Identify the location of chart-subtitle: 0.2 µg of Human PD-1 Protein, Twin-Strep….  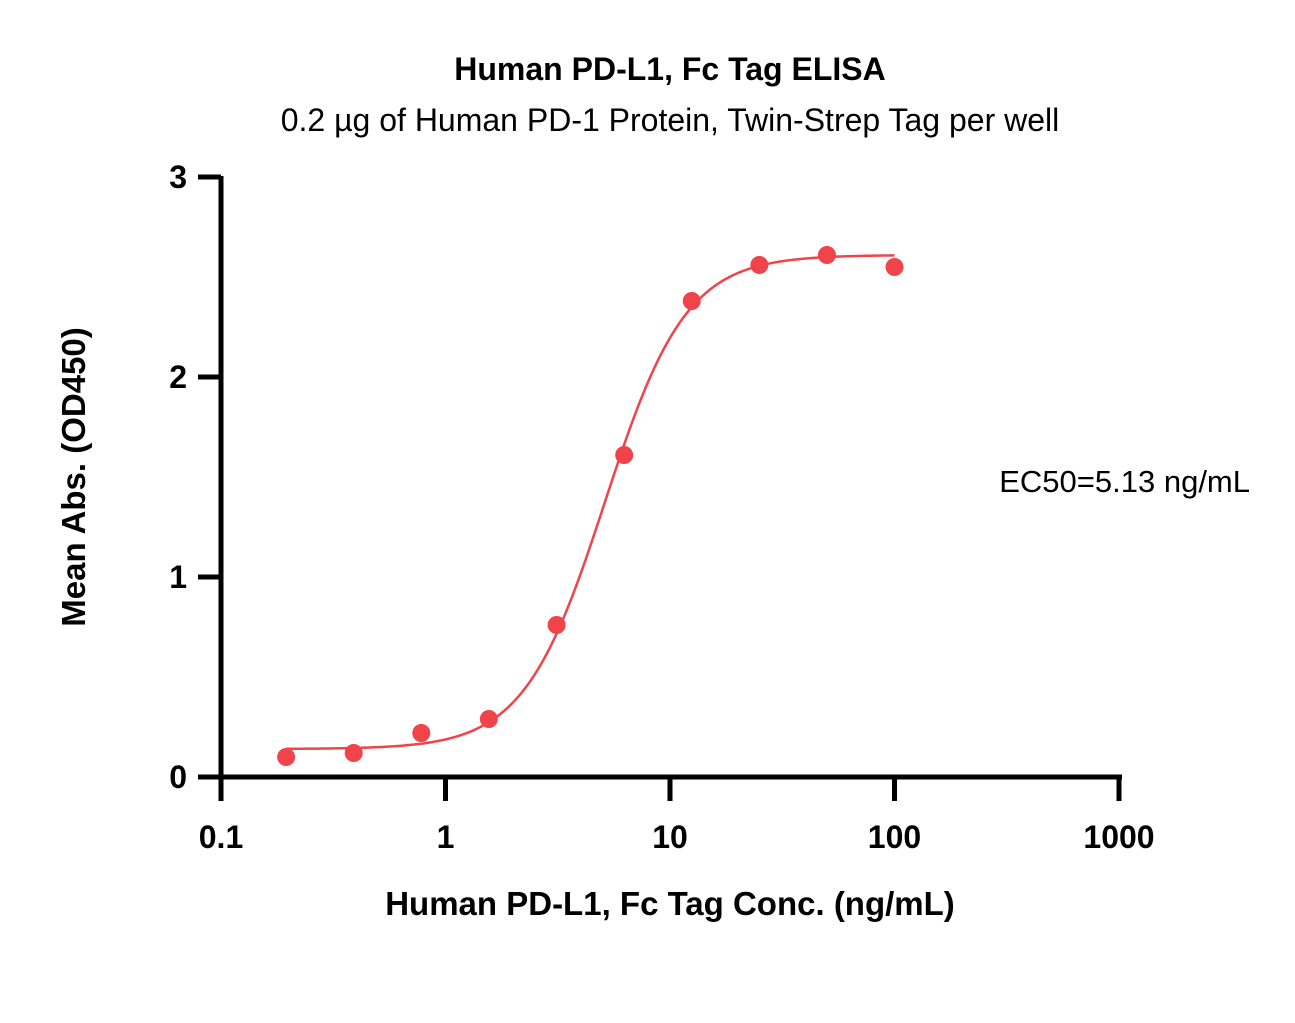
(670, 120).